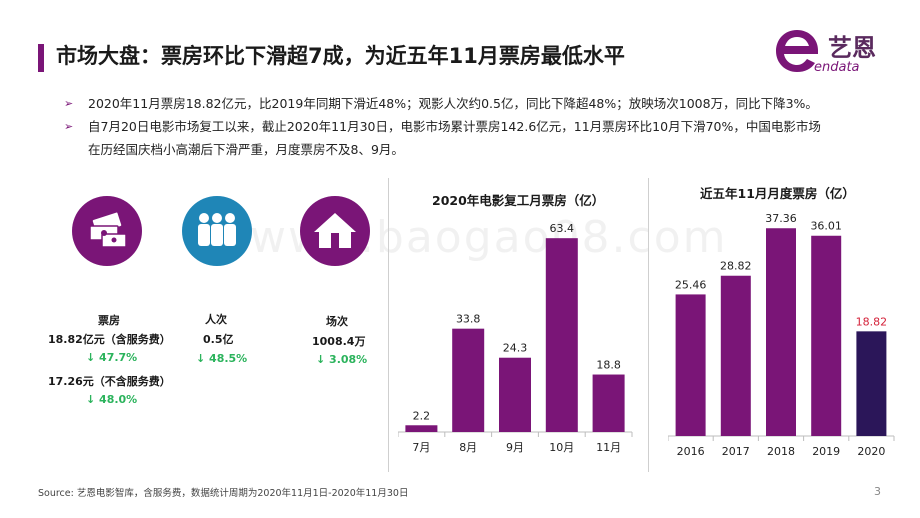 This screenshot has width=920, height=518. I want to click on divider-mid, so click(648, 325).